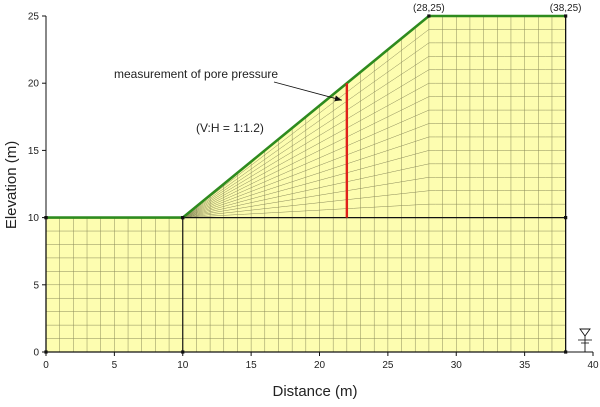 This screenshot has height=407, width=600. I want to click on water-table-icon, so click(585, 332).